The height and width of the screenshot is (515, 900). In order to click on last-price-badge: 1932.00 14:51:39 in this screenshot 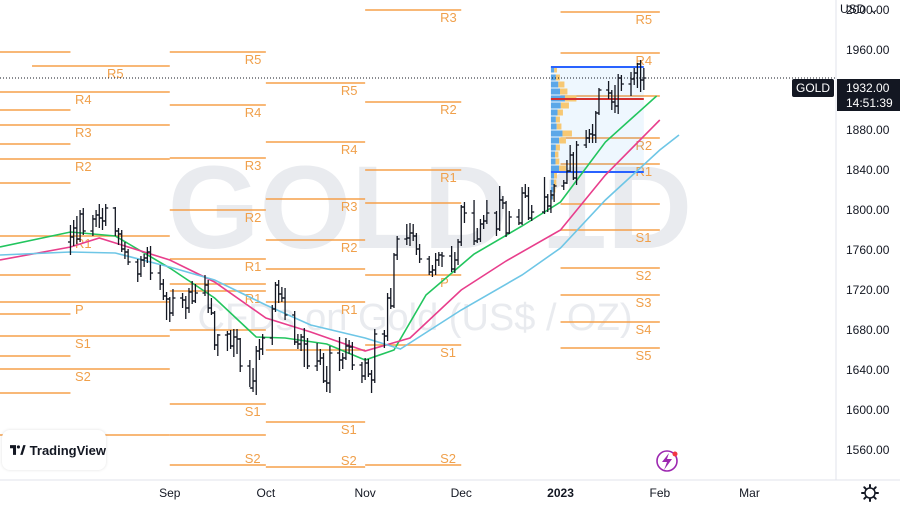, I will do `click(868, 95)`.